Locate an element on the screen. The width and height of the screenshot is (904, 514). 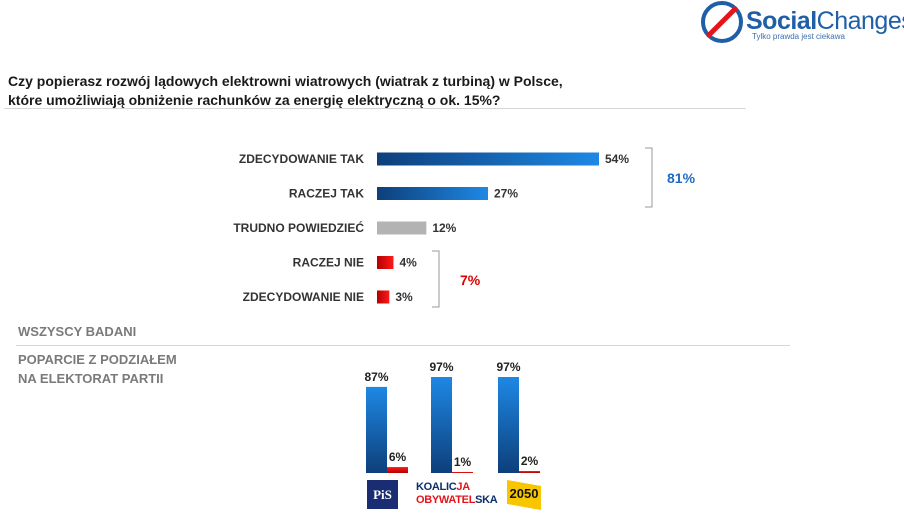
value-label: 4% is located at coordinates (408, 263).